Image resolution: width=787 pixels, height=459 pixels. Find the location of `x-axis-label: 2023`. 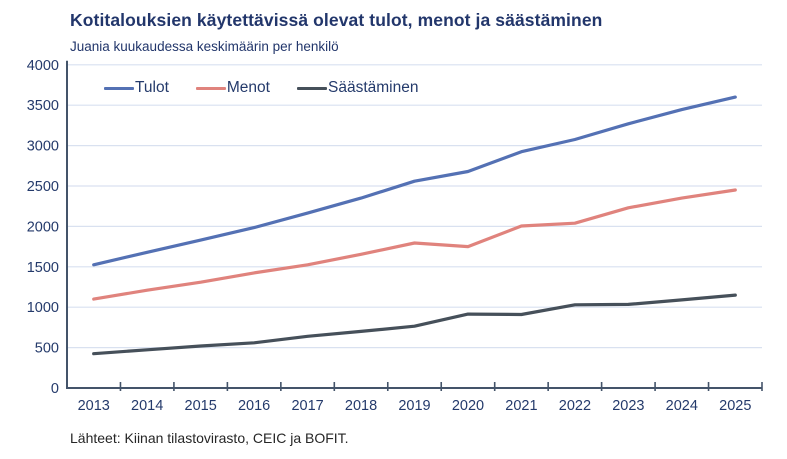

x-axis-label: 2023 is located at coordinates (628, 406).